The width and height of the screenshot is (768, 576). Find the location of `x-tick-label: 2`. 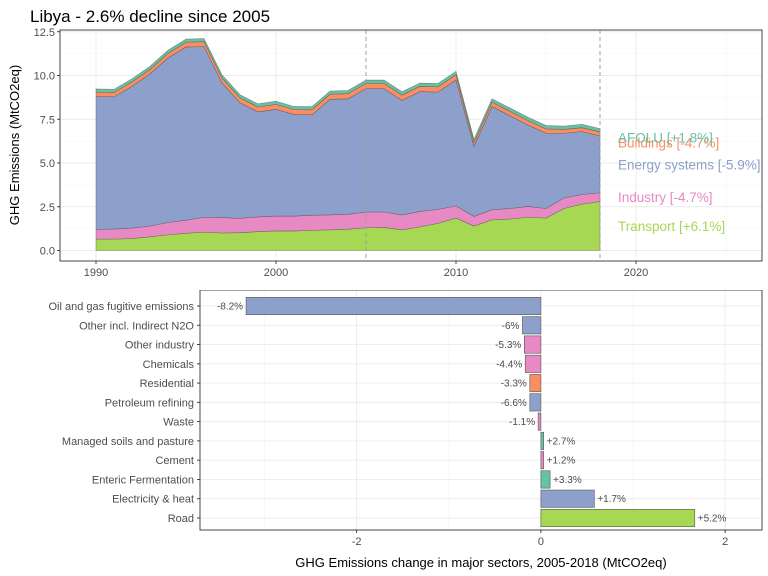

x-tick-label: 2 is located at coordinates (725, 542).